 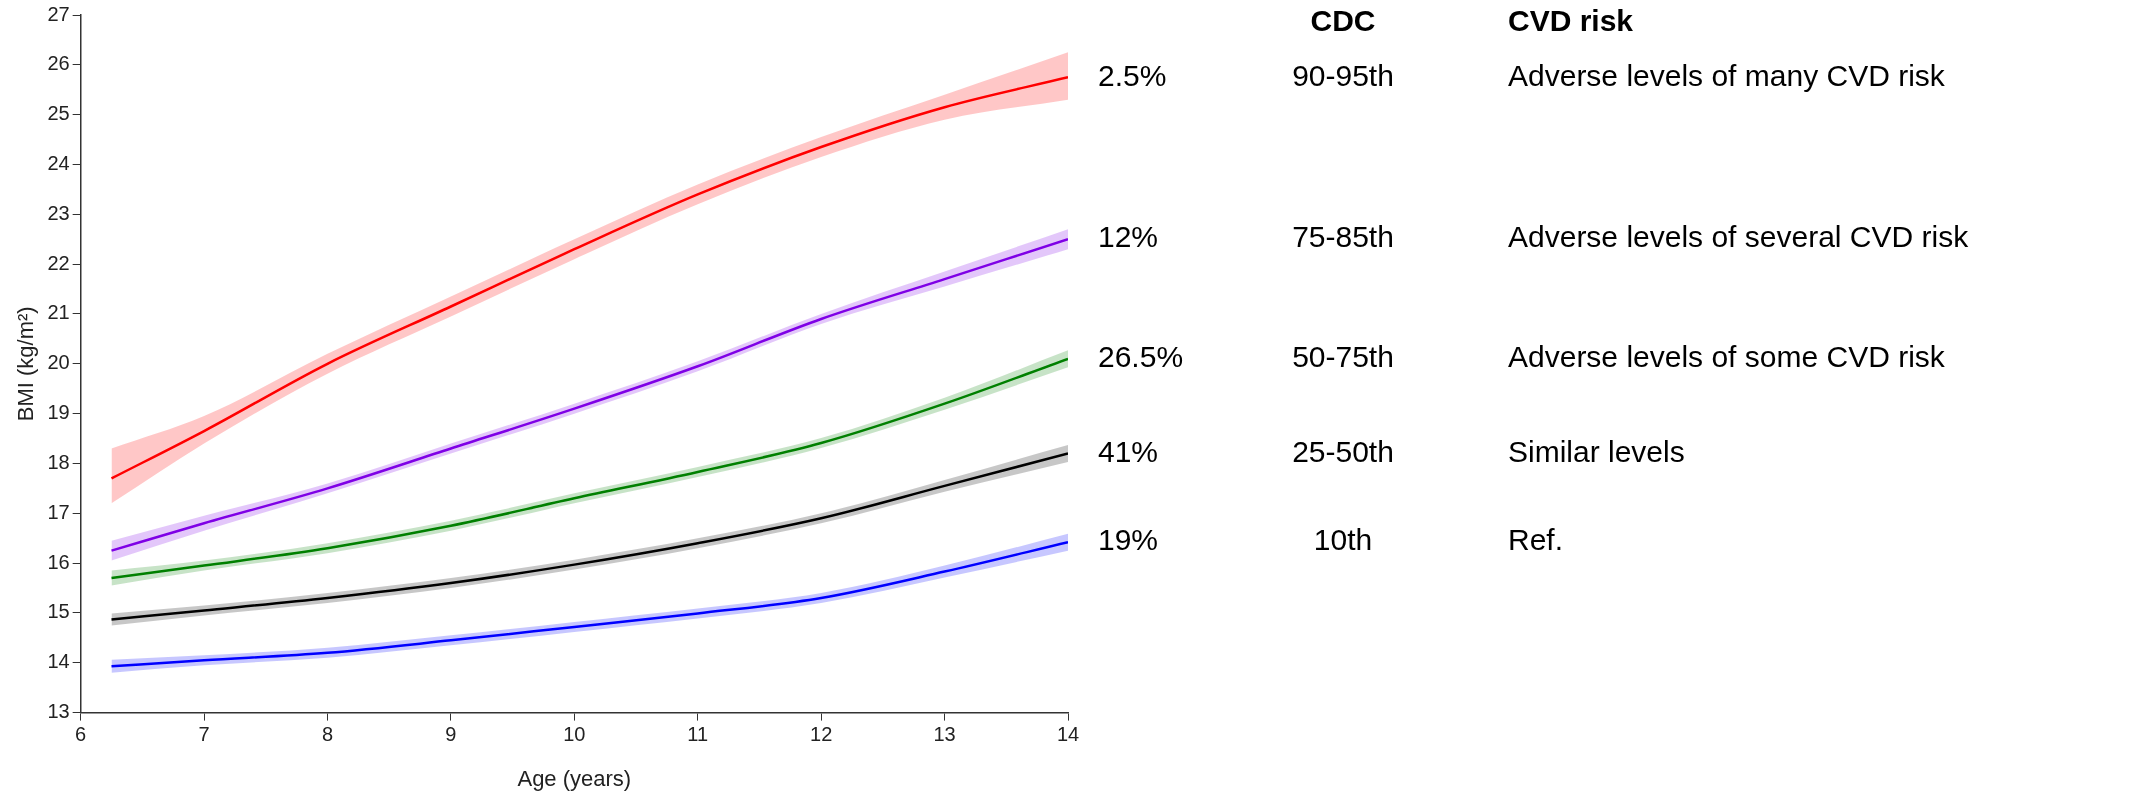 What do you see at coordinates (58, 212) in the screenshot?
I see `y-tick-label: 23` at bounding box center [58, 212].